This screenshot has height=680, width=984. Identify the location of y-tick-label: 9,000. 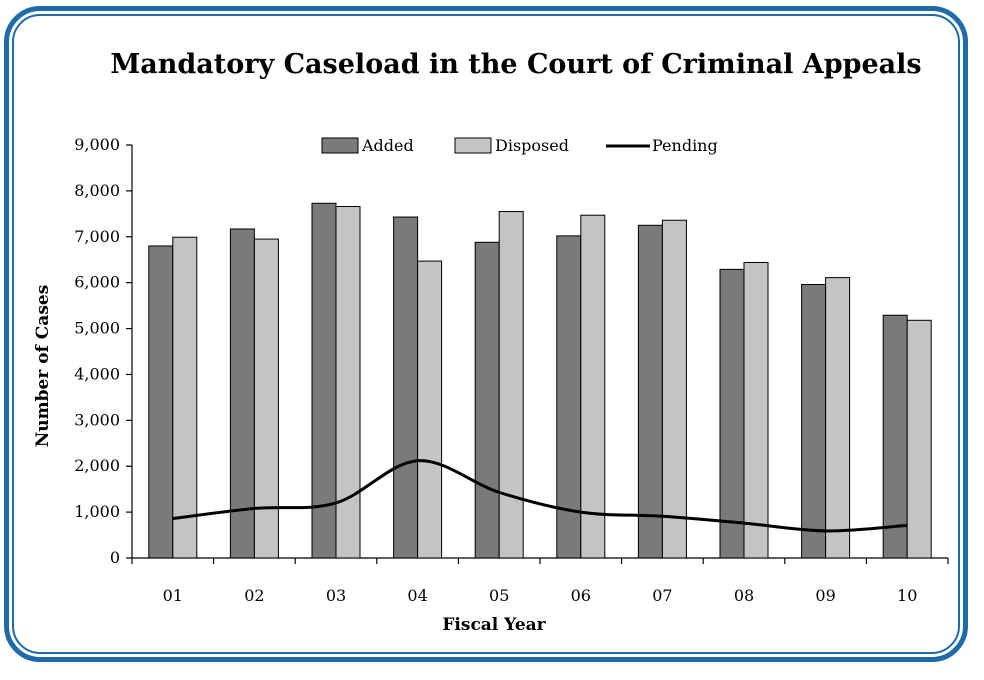
(97, 144).